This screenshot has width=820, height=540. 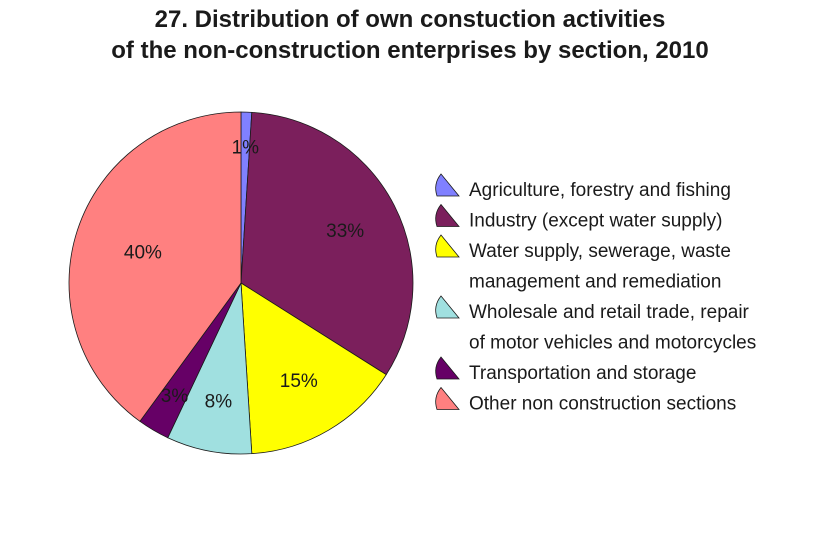 What do you see at coordinates (313, 368) in the screenshot?
I see `pie-slice-water-supply-sewerage-waste` at bounding box center [313, 368].